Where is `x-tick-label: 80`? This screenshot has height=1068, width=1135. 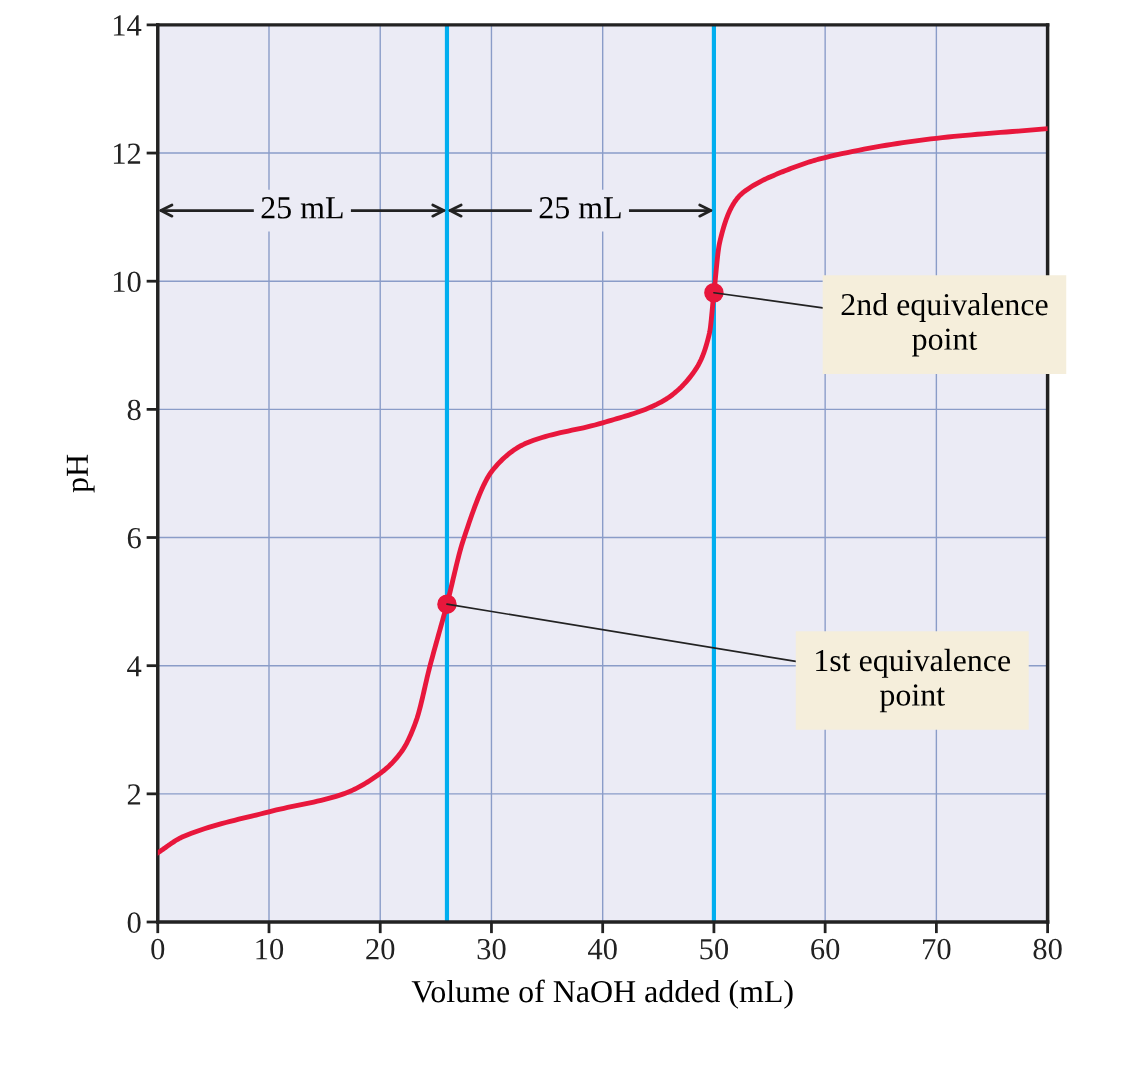 x-tick-label: 80 is located at coordinates (1047, 949).